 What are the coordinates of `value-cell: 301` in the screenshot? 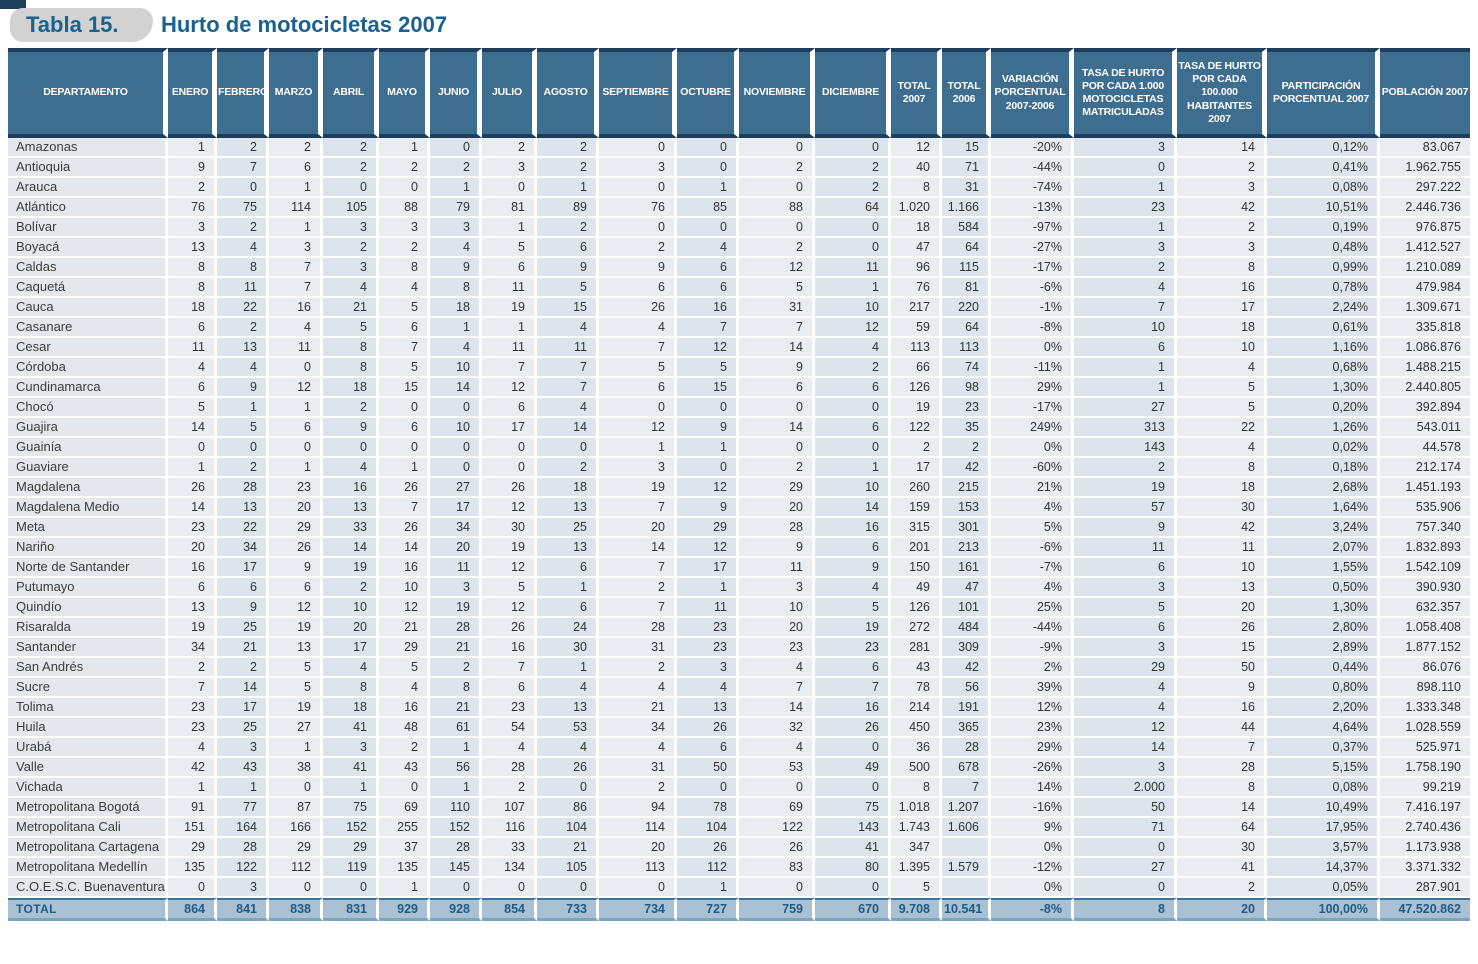 It's located at (966, 528).